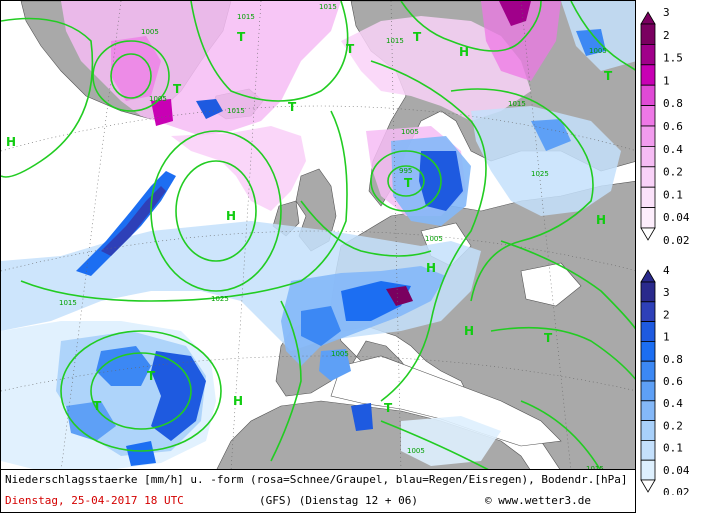 The height and width of the screenshot is (513, 704). What do you see at coordinates (666, 314) in the screenshot?
I see `rain-legend-label: 2` at bounding box center [666, 314].